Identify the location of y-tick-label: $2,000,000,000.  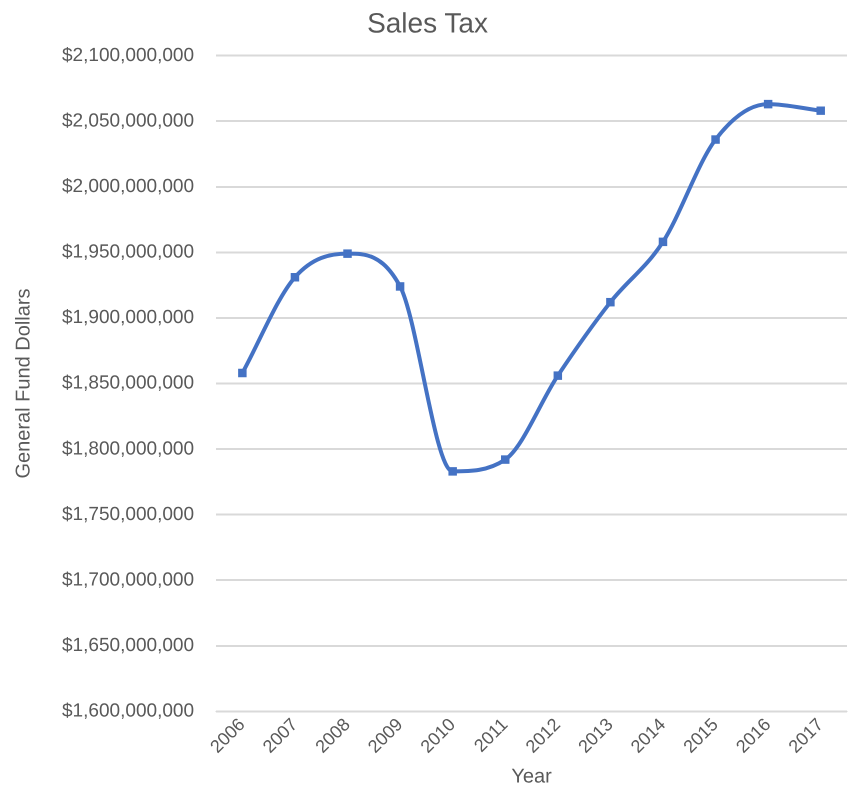
(128, 186).